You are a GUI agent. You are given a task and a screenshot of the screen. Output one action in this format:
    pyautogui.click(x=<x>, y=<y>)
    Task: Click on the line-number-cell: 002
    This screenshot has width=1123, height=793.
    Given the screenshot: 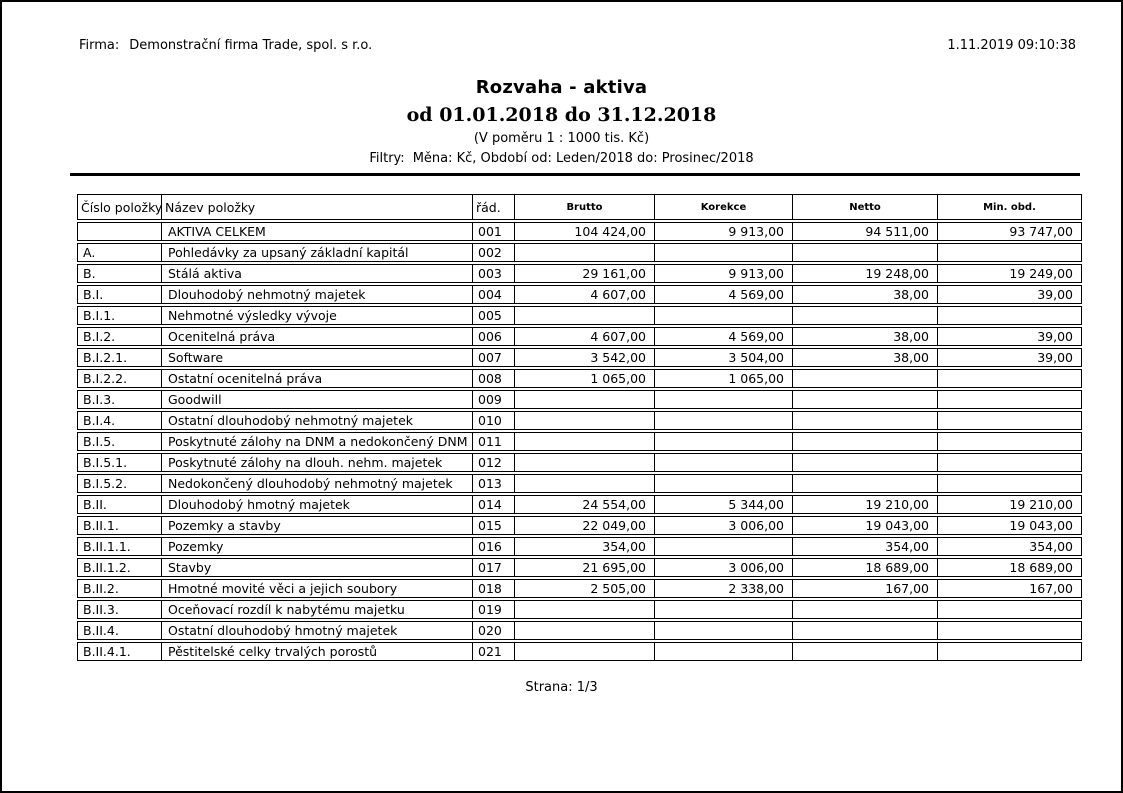 What is the action you would take?
    pyautogui.click(x=493, y=252)
    